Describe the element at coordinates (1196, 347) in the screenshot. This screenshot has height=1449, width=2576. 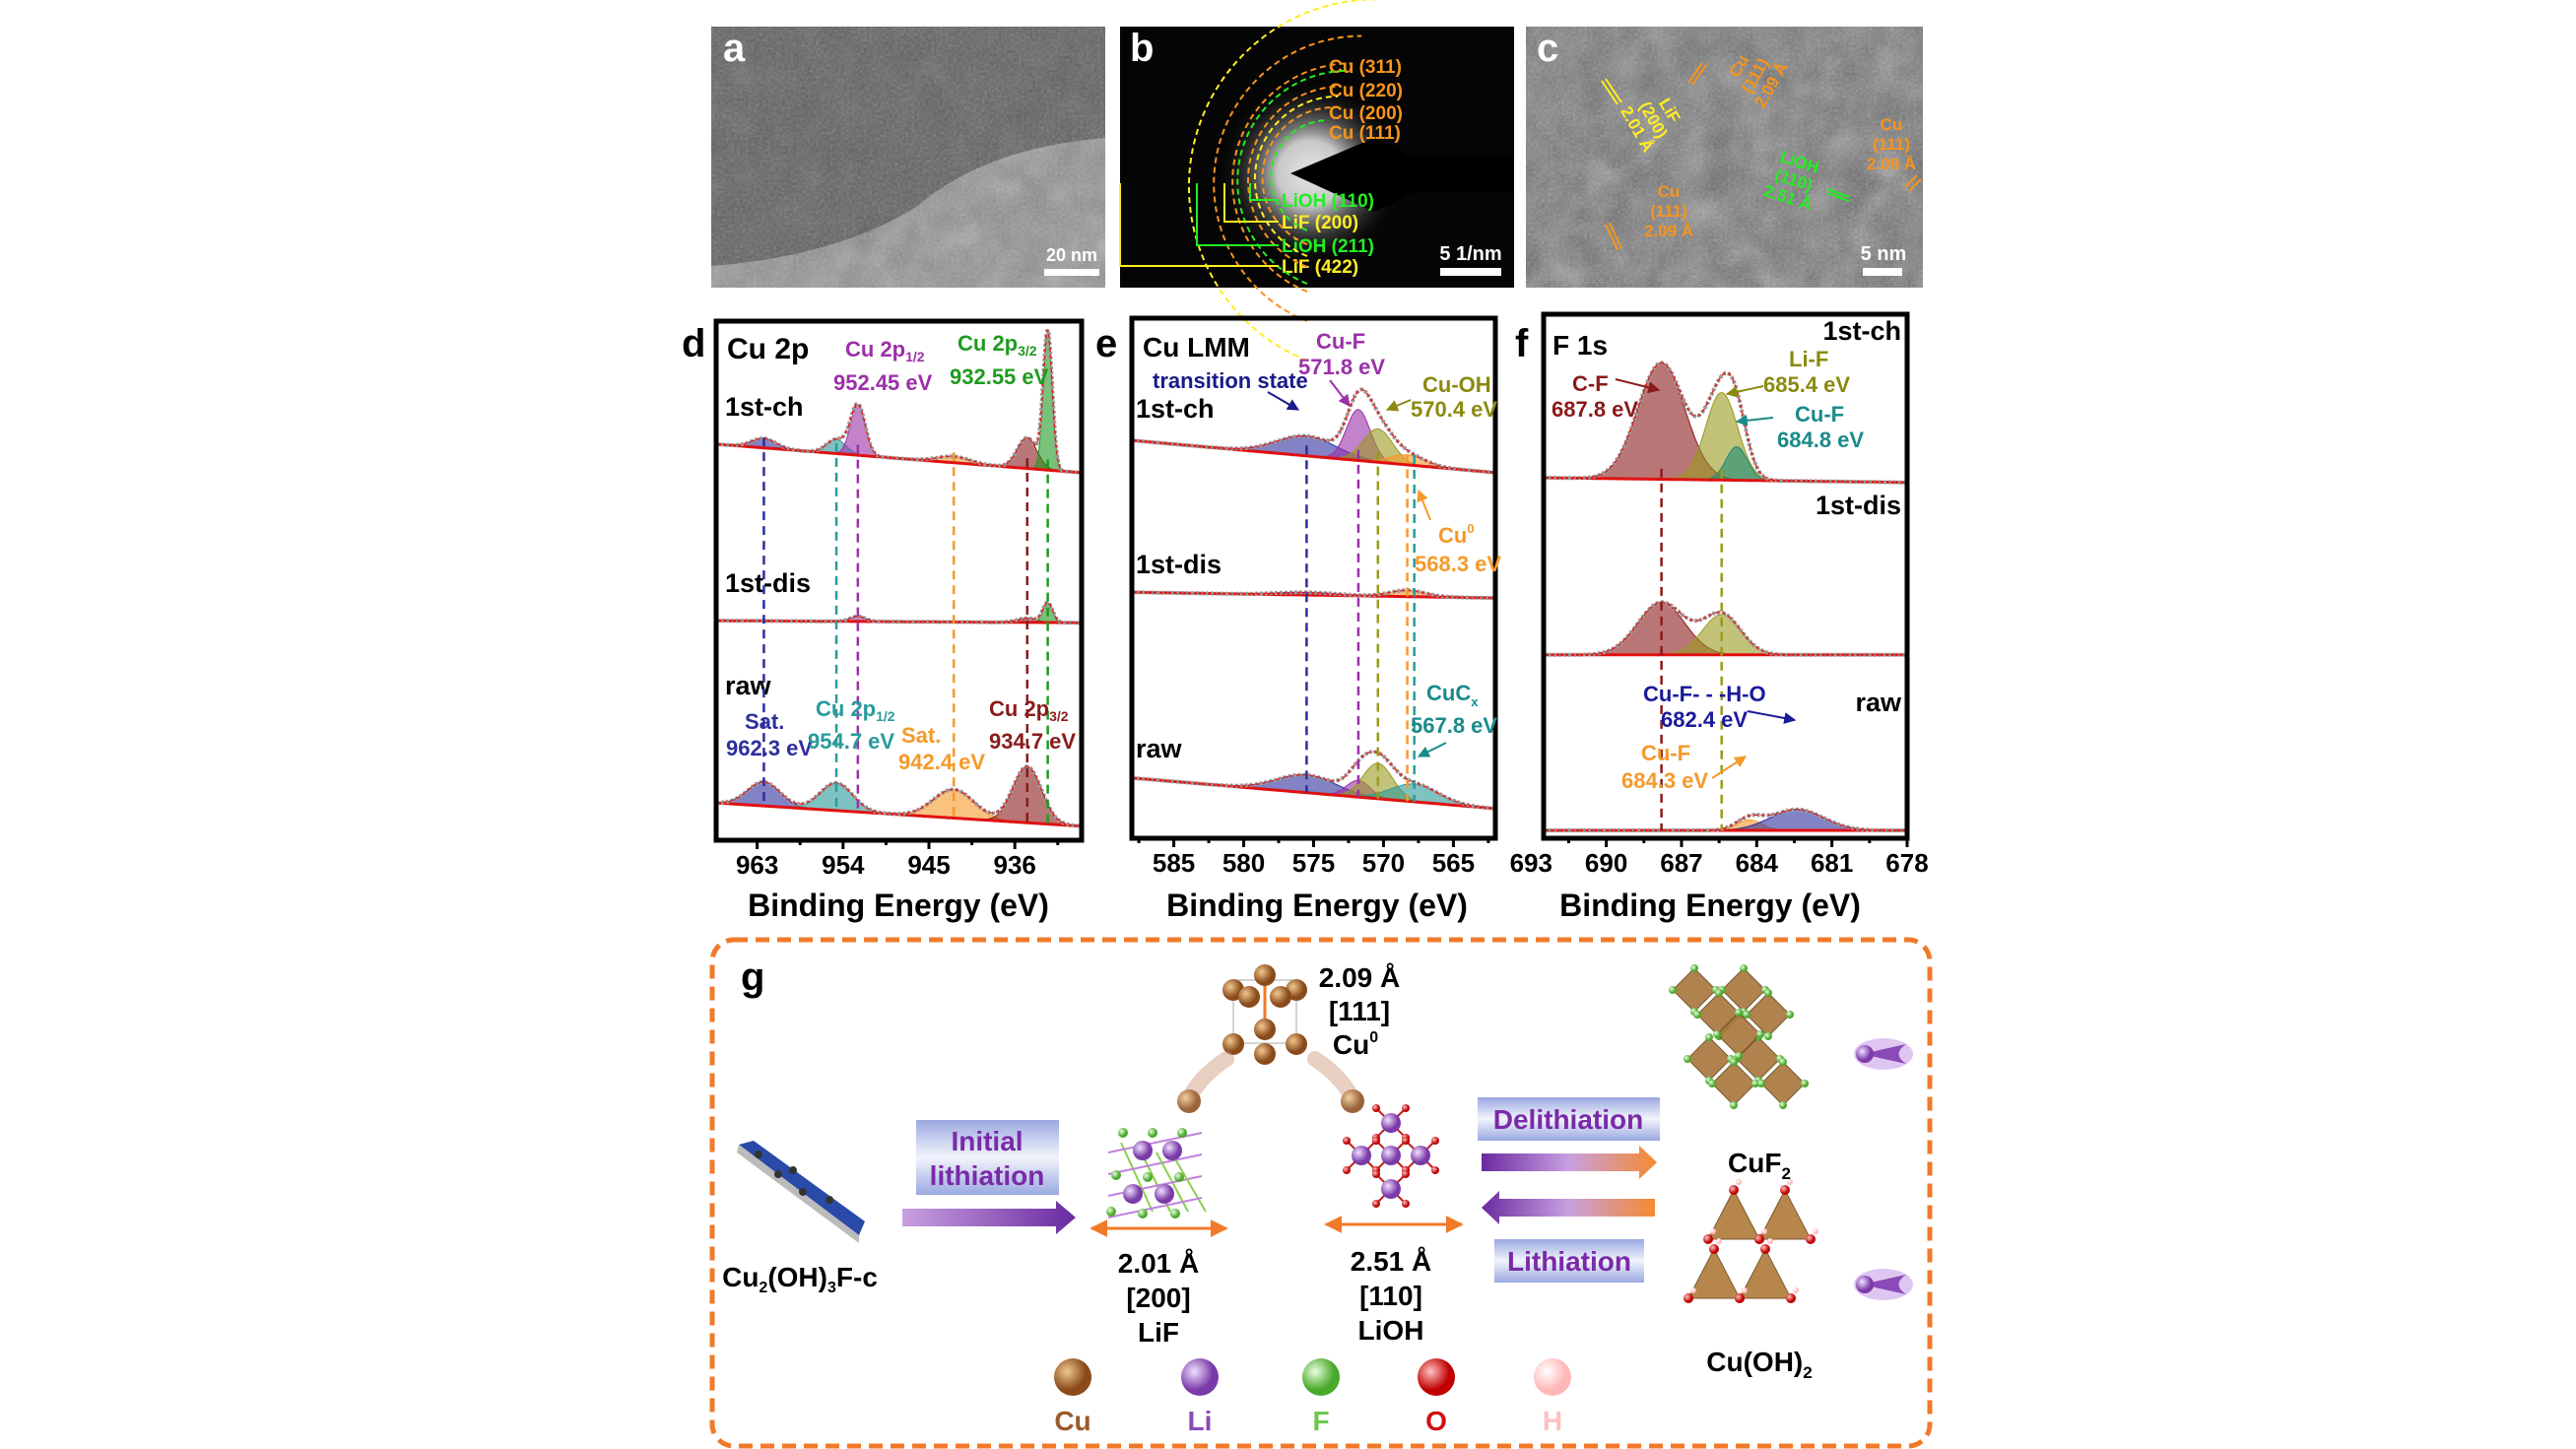
I see `panel-title-e: Cu LMM` at that location.